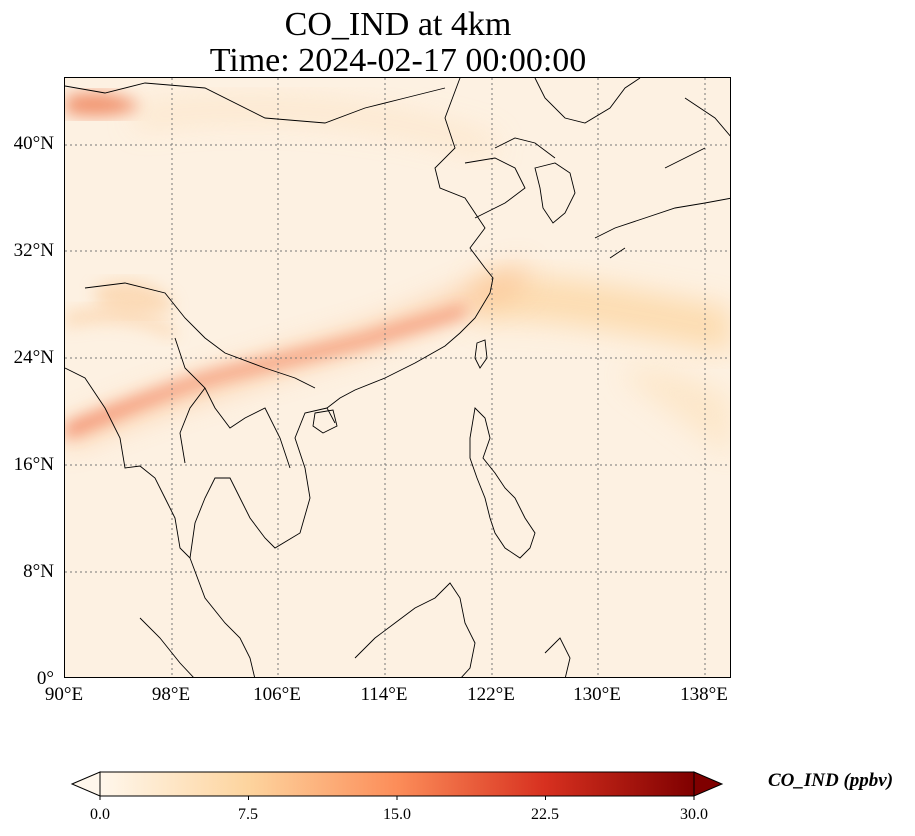 Image resolution: width=915 pixels, height=836 pixels. What do you see at coordinates (384, 694) in the screenshot?
I see `lon-tick-114e: 114°E` at bounding box center [384, 694].